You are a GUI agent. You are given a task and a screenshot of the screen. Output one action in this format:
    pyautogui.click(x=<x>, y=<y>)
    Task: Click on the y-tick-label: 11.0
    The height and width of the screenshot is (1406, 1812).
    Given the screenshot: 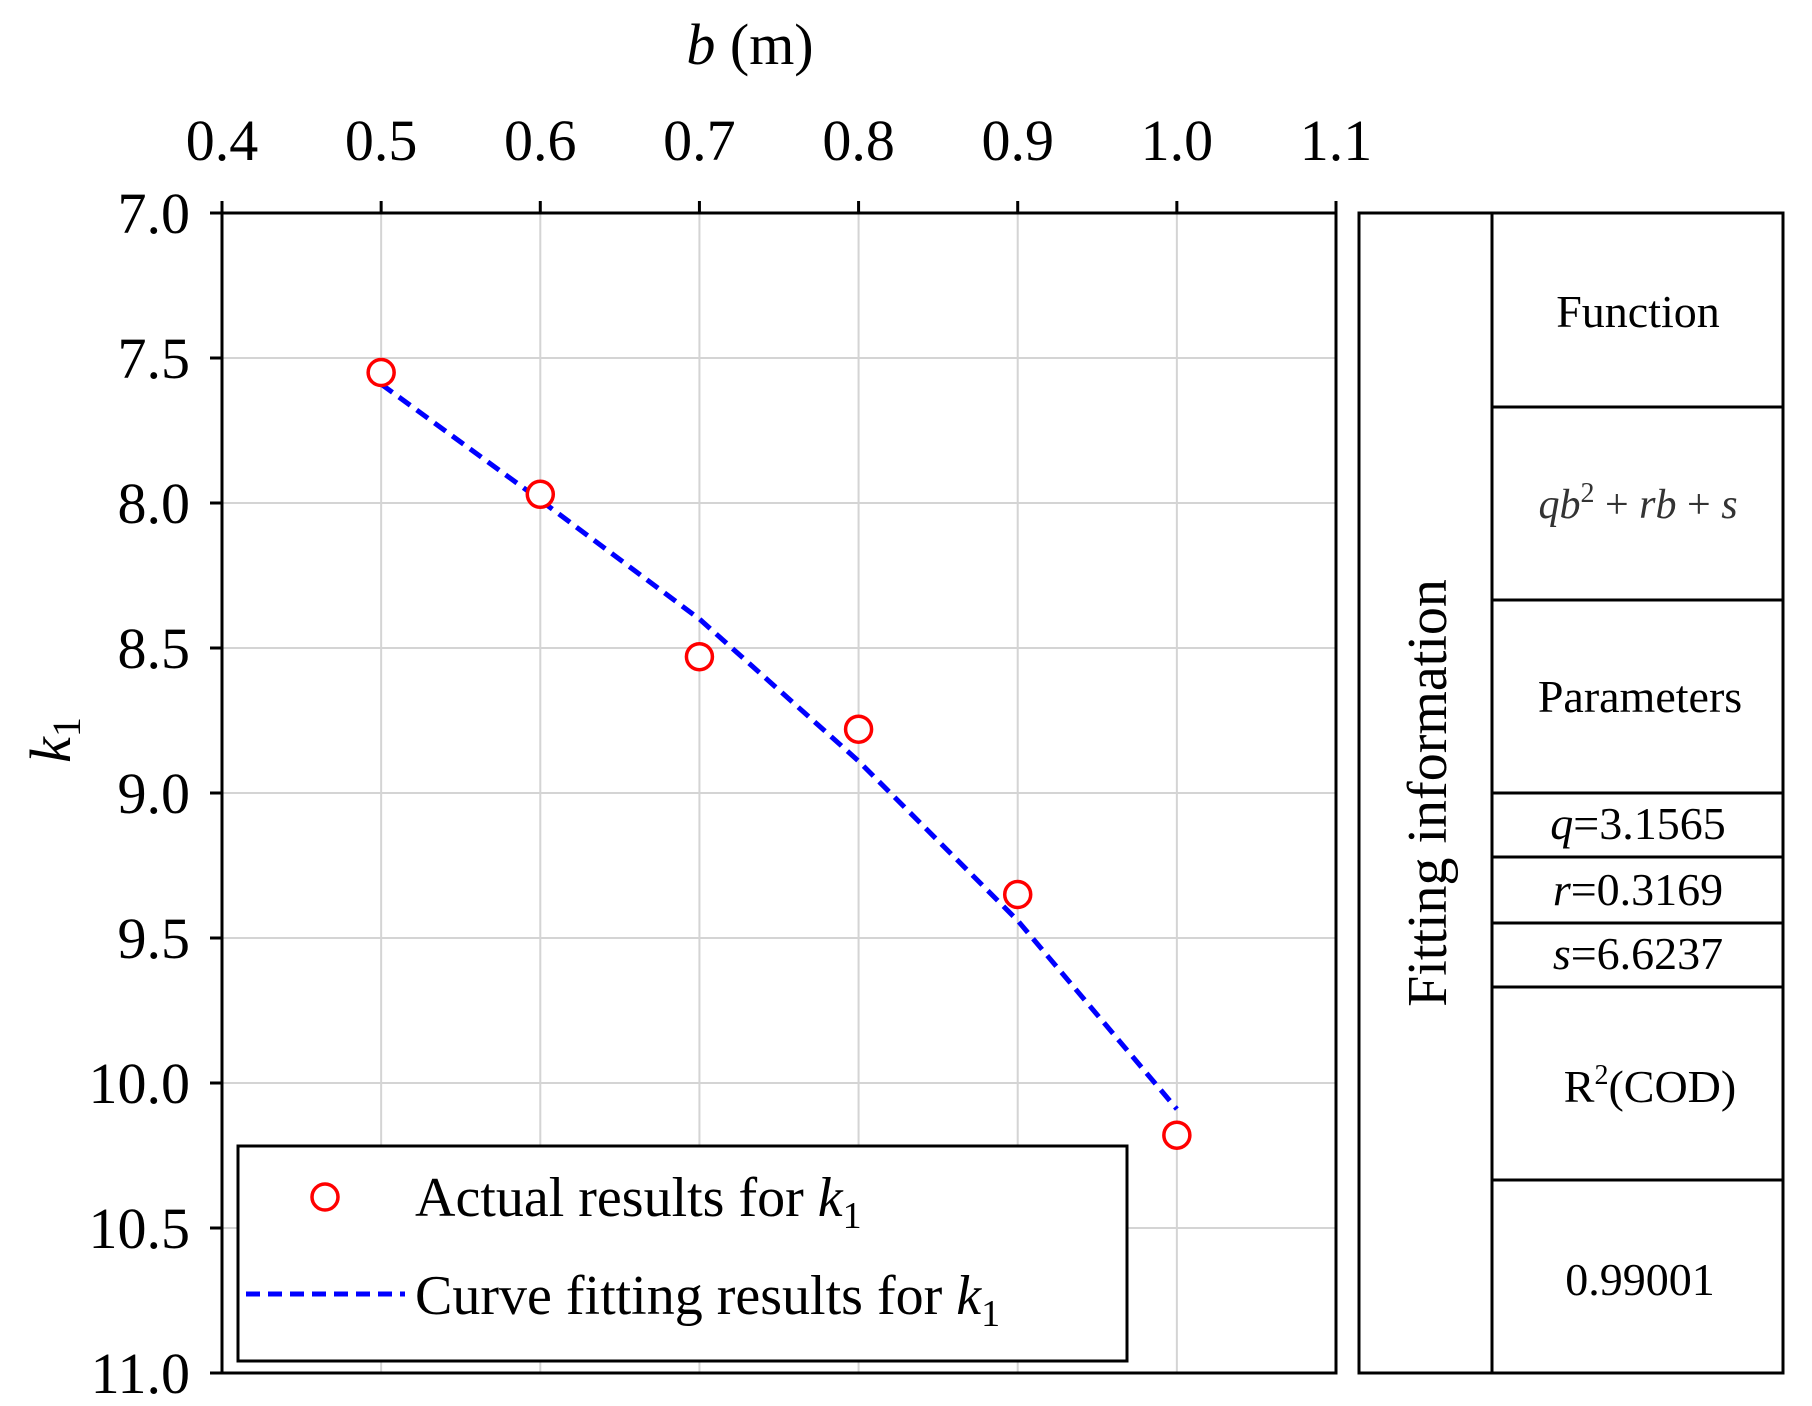 What is the action you would take?
    pyautogui.click(x=140, y=1373)
    